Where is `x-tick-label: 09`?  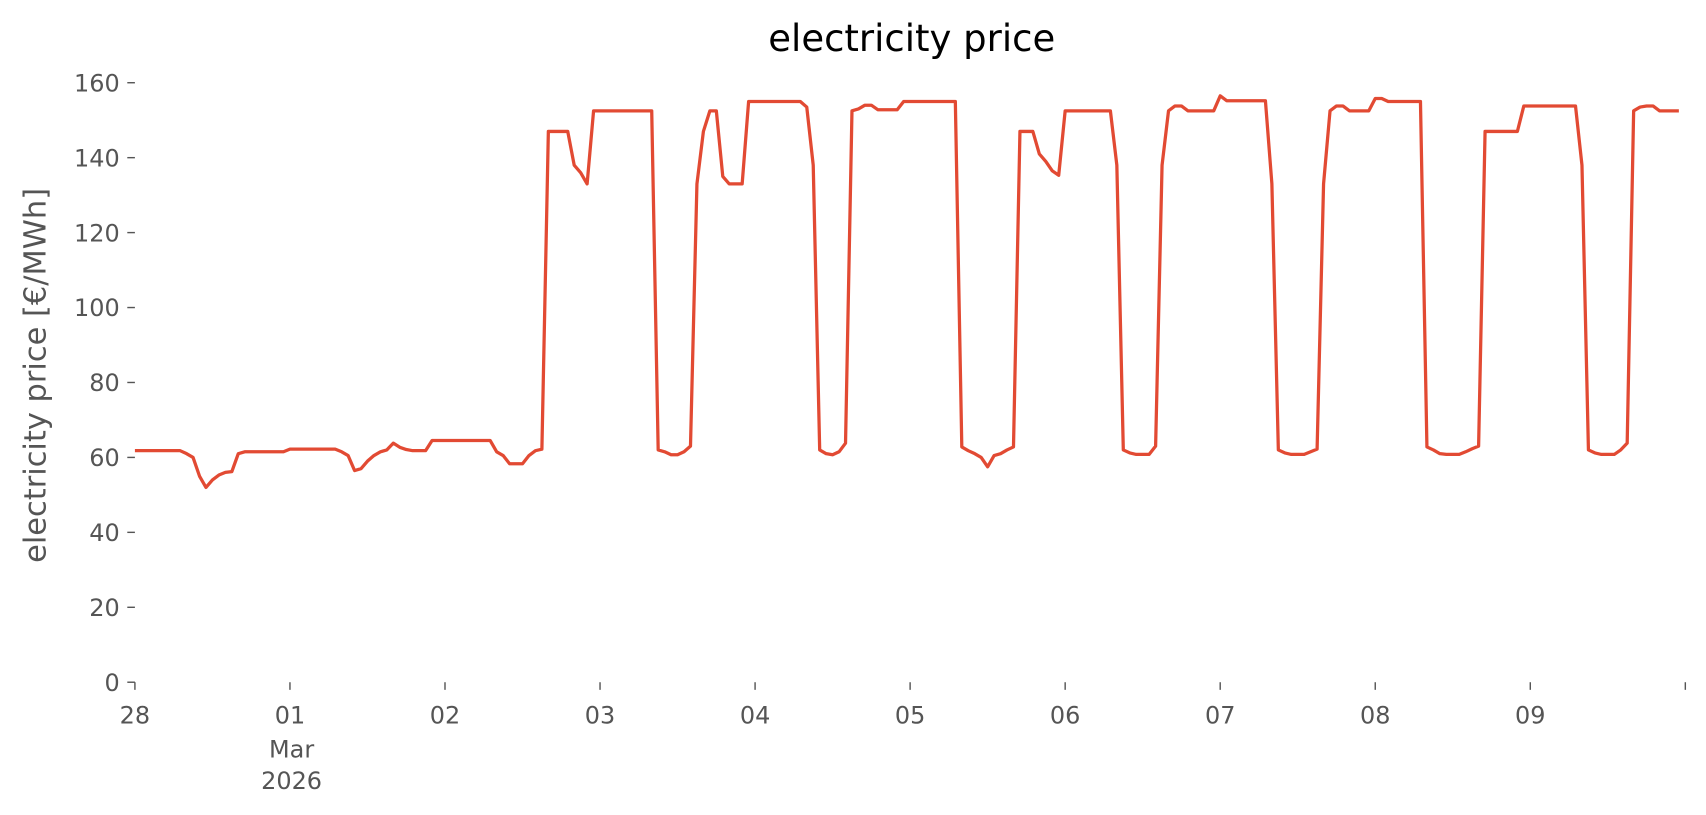 x-tick-label: 09 is located at coordinates (1530, 716).